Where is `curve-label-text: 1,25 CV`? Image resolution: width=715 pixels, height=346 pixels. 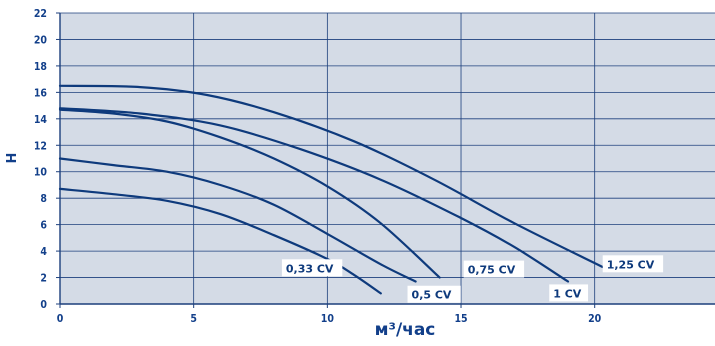 curve-label-text: 1,25 CV is located at coordinates (631, 264).